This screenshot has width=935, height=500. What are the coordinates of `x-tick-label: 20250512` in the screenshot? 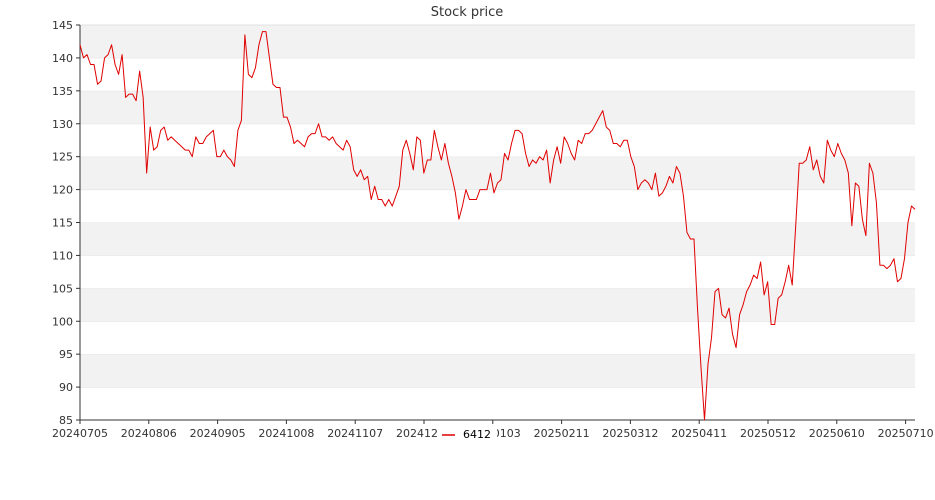 It's located at (768, 433).